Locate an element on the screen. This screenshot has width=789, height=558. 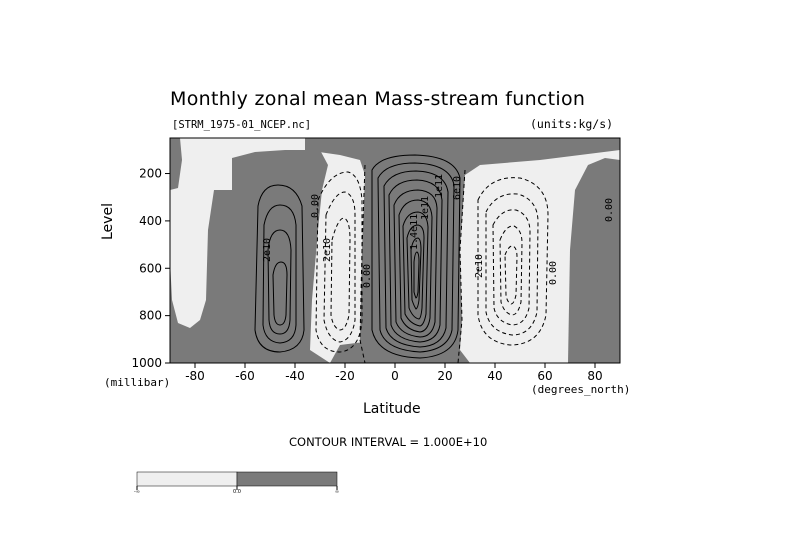
south-negative-contours is located at coordinates (339, 262).